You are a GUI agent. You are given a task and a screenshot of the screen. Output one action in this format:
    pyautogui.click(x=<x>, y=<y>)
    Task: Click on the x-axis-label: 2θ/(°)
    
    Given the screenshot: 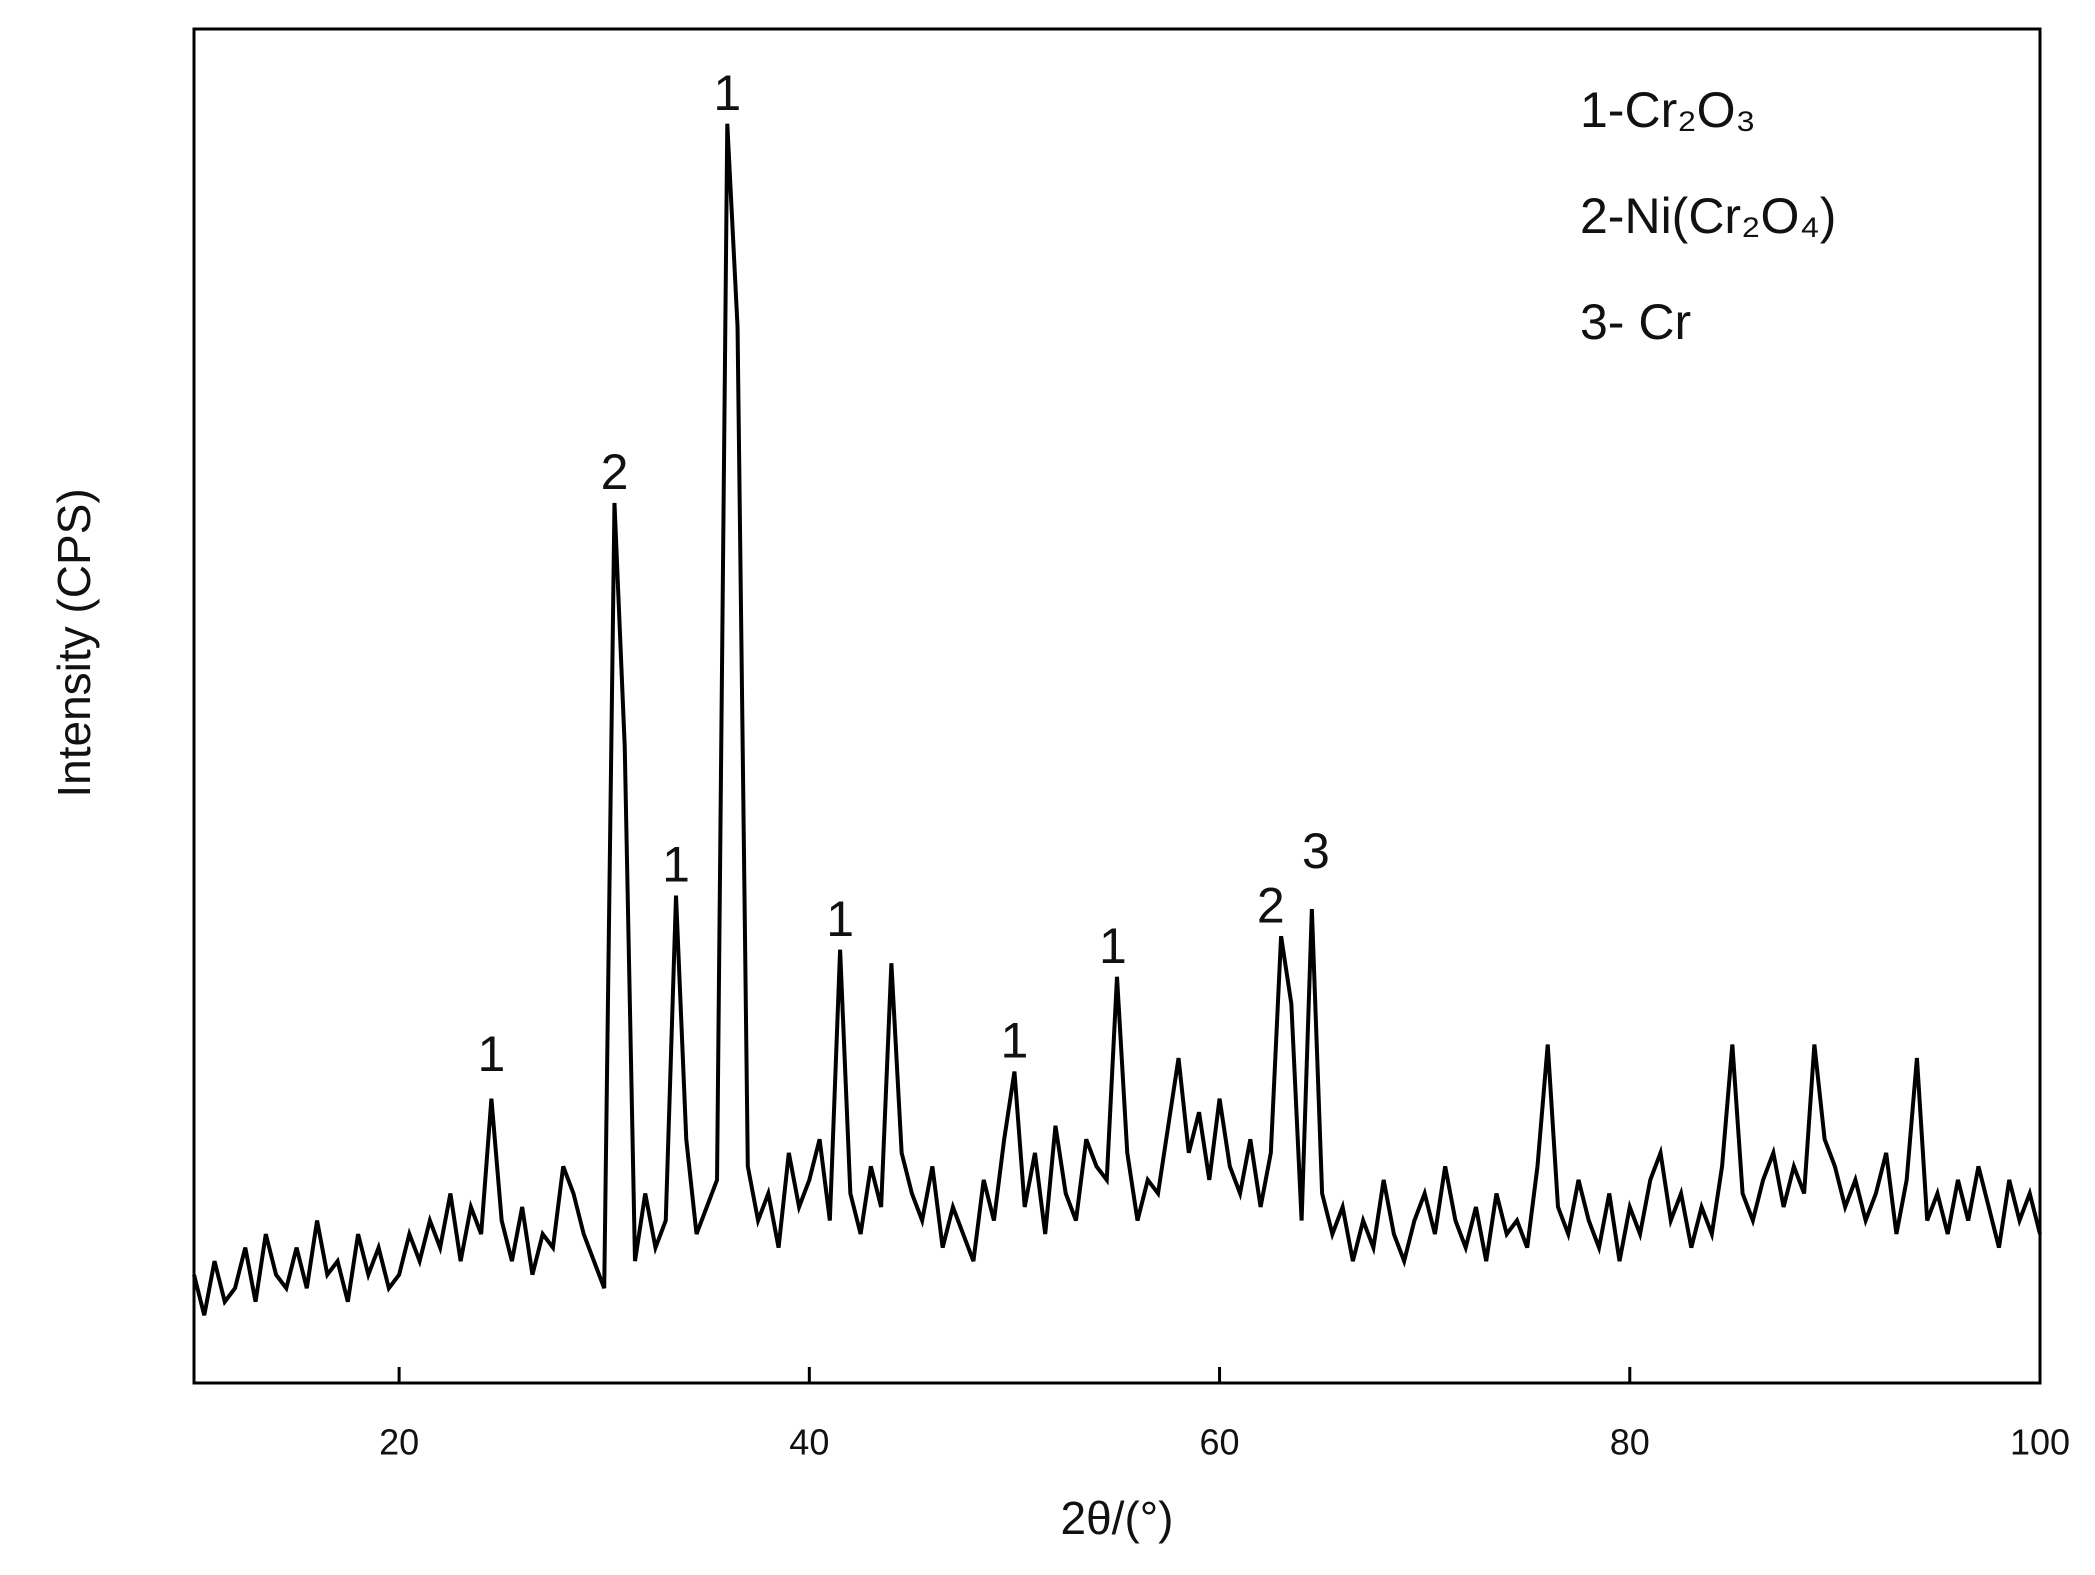 What is the action you would take?
    pyautogui.click(x=1117, y=1518)
    